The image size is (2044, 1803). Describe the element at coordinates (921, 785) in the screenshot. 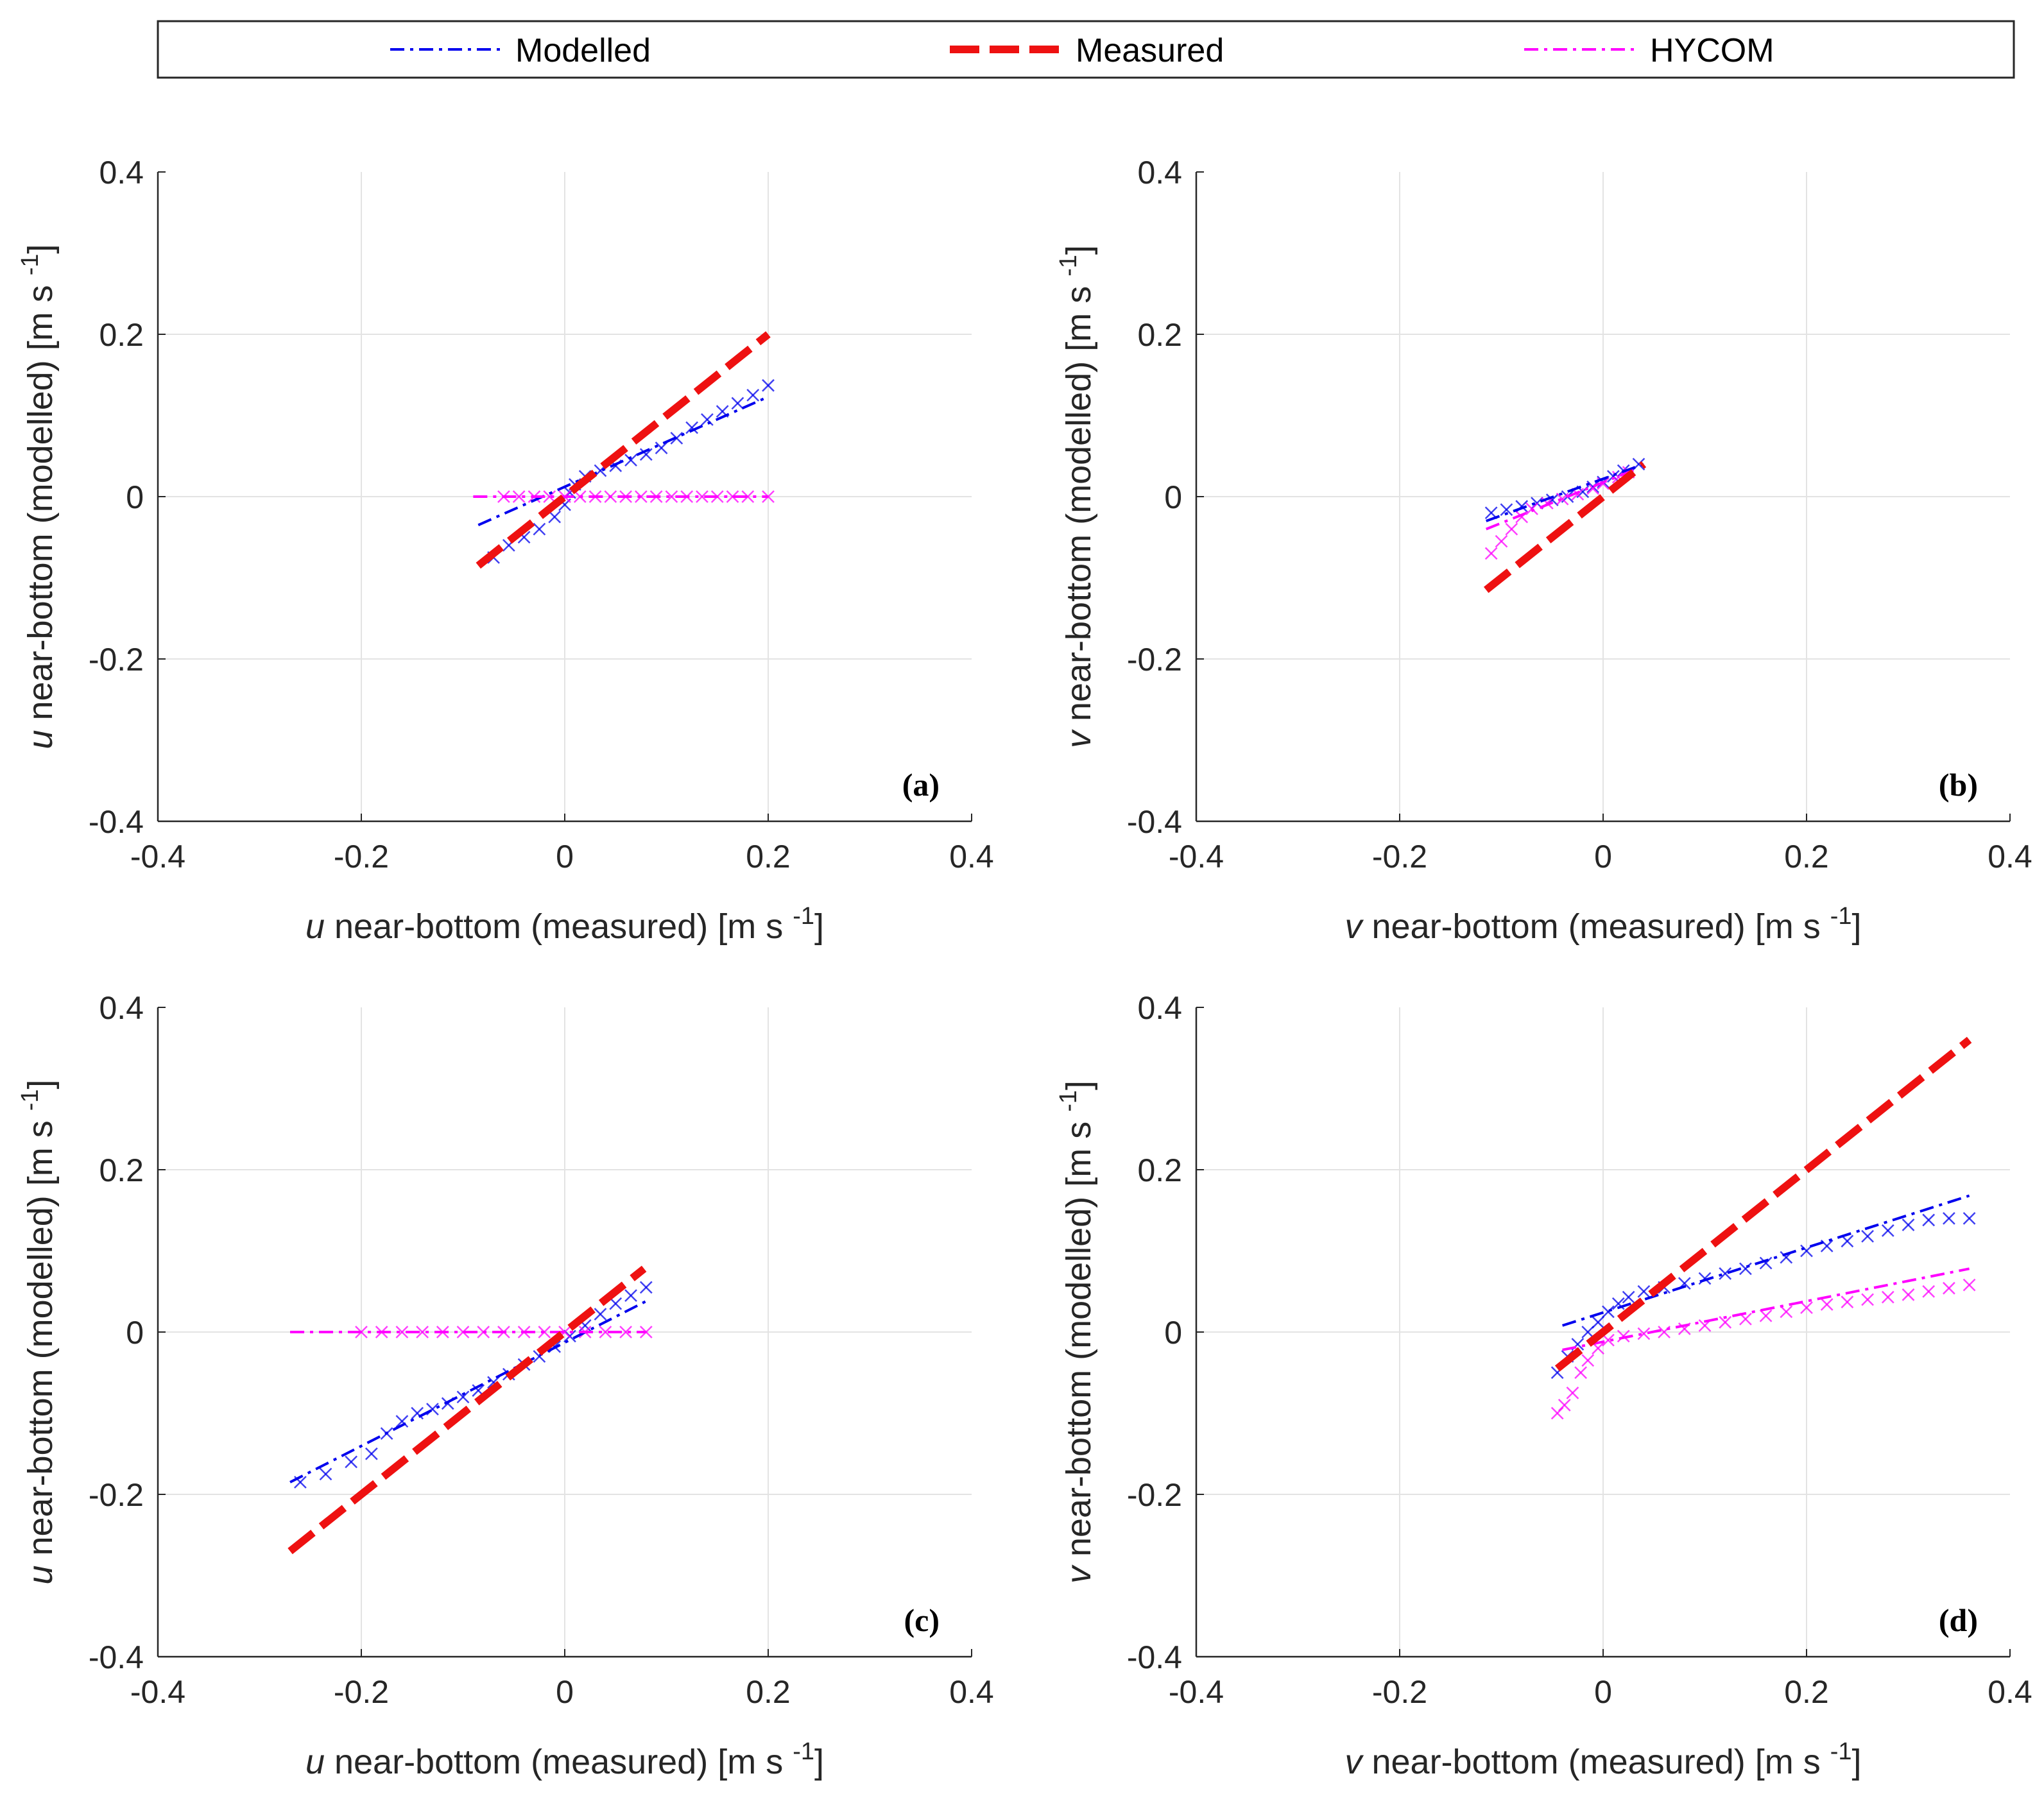

I see `panel-label: (a)` at that location.